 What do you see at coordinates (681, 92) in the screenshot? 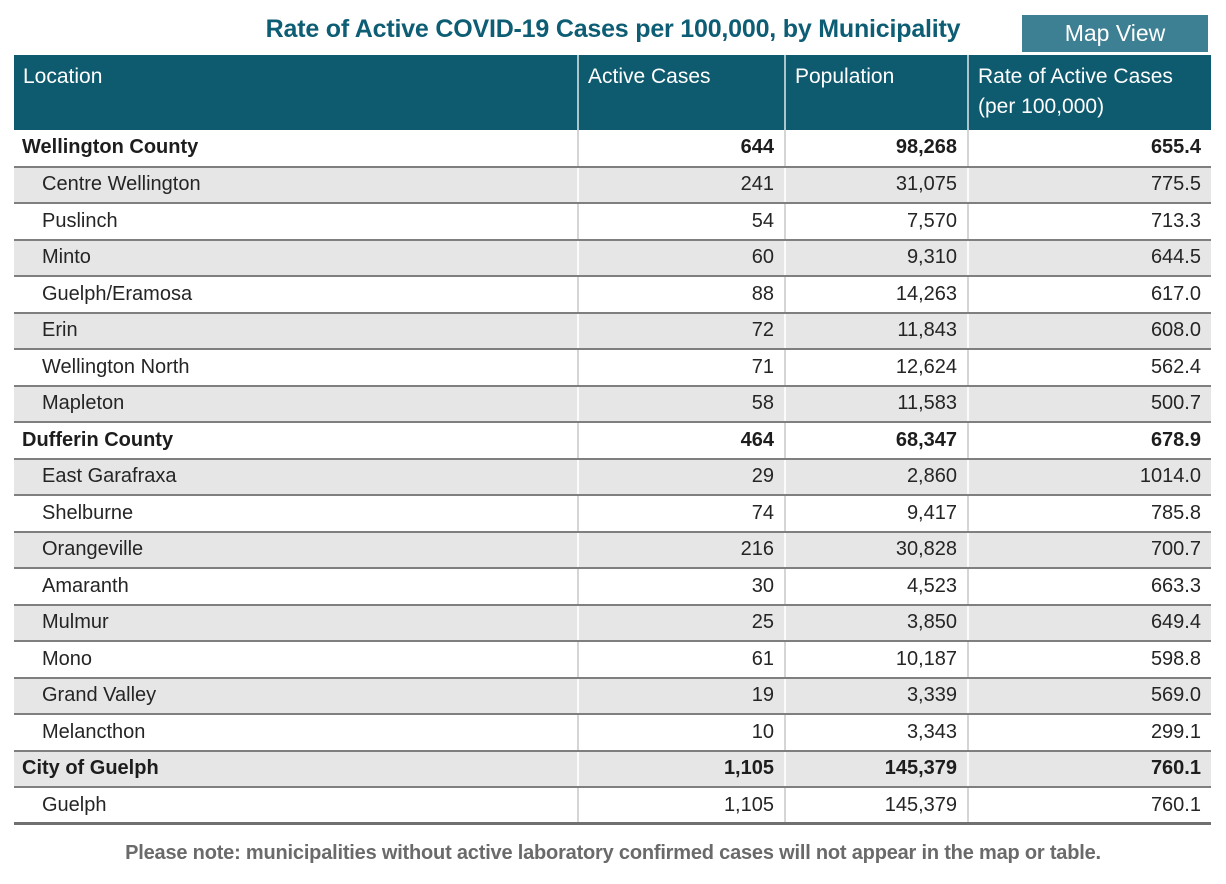
I see `column-header-active-cases: Active Cases` at bounding box center [681, 92].